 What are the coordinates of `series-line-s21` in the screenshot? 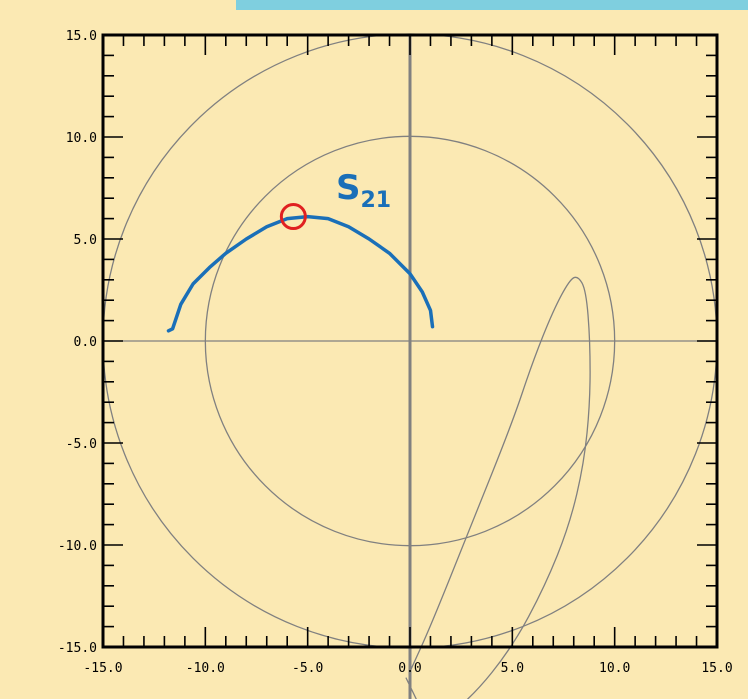 It's located at (300, 273).